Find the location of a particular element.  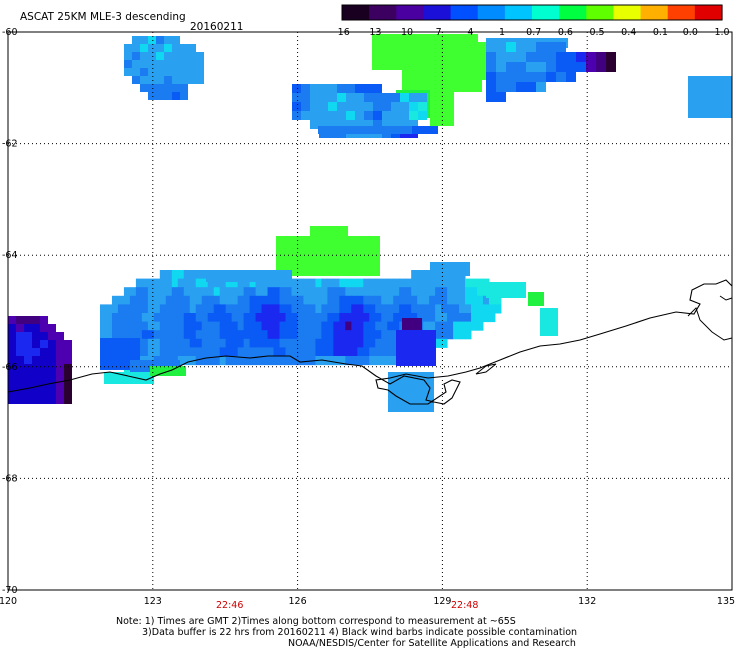

y-tick-label: -66 is located at coordinates (10, 367).